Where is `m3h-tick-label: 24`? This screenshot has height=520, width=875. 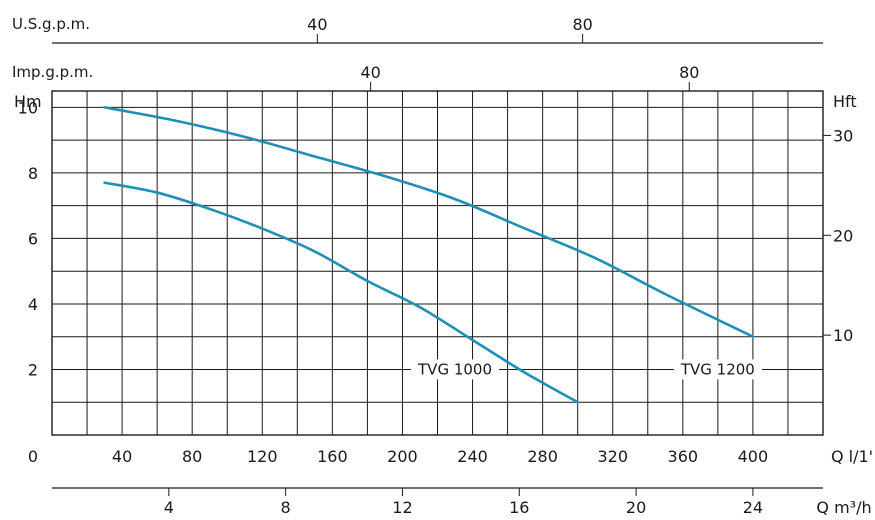 m3h-tick-label: 24 is located at coordinates (753, 507).